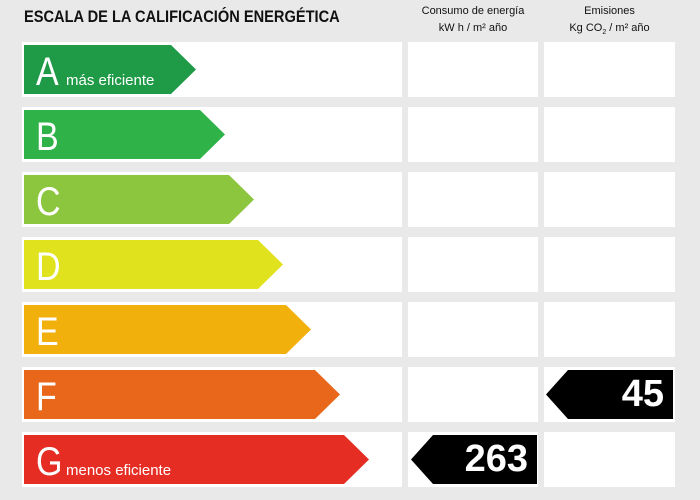  Describe the element at coordinates (167, 329) in the screenshot. I see `rating-arrow-e: E` at that location.